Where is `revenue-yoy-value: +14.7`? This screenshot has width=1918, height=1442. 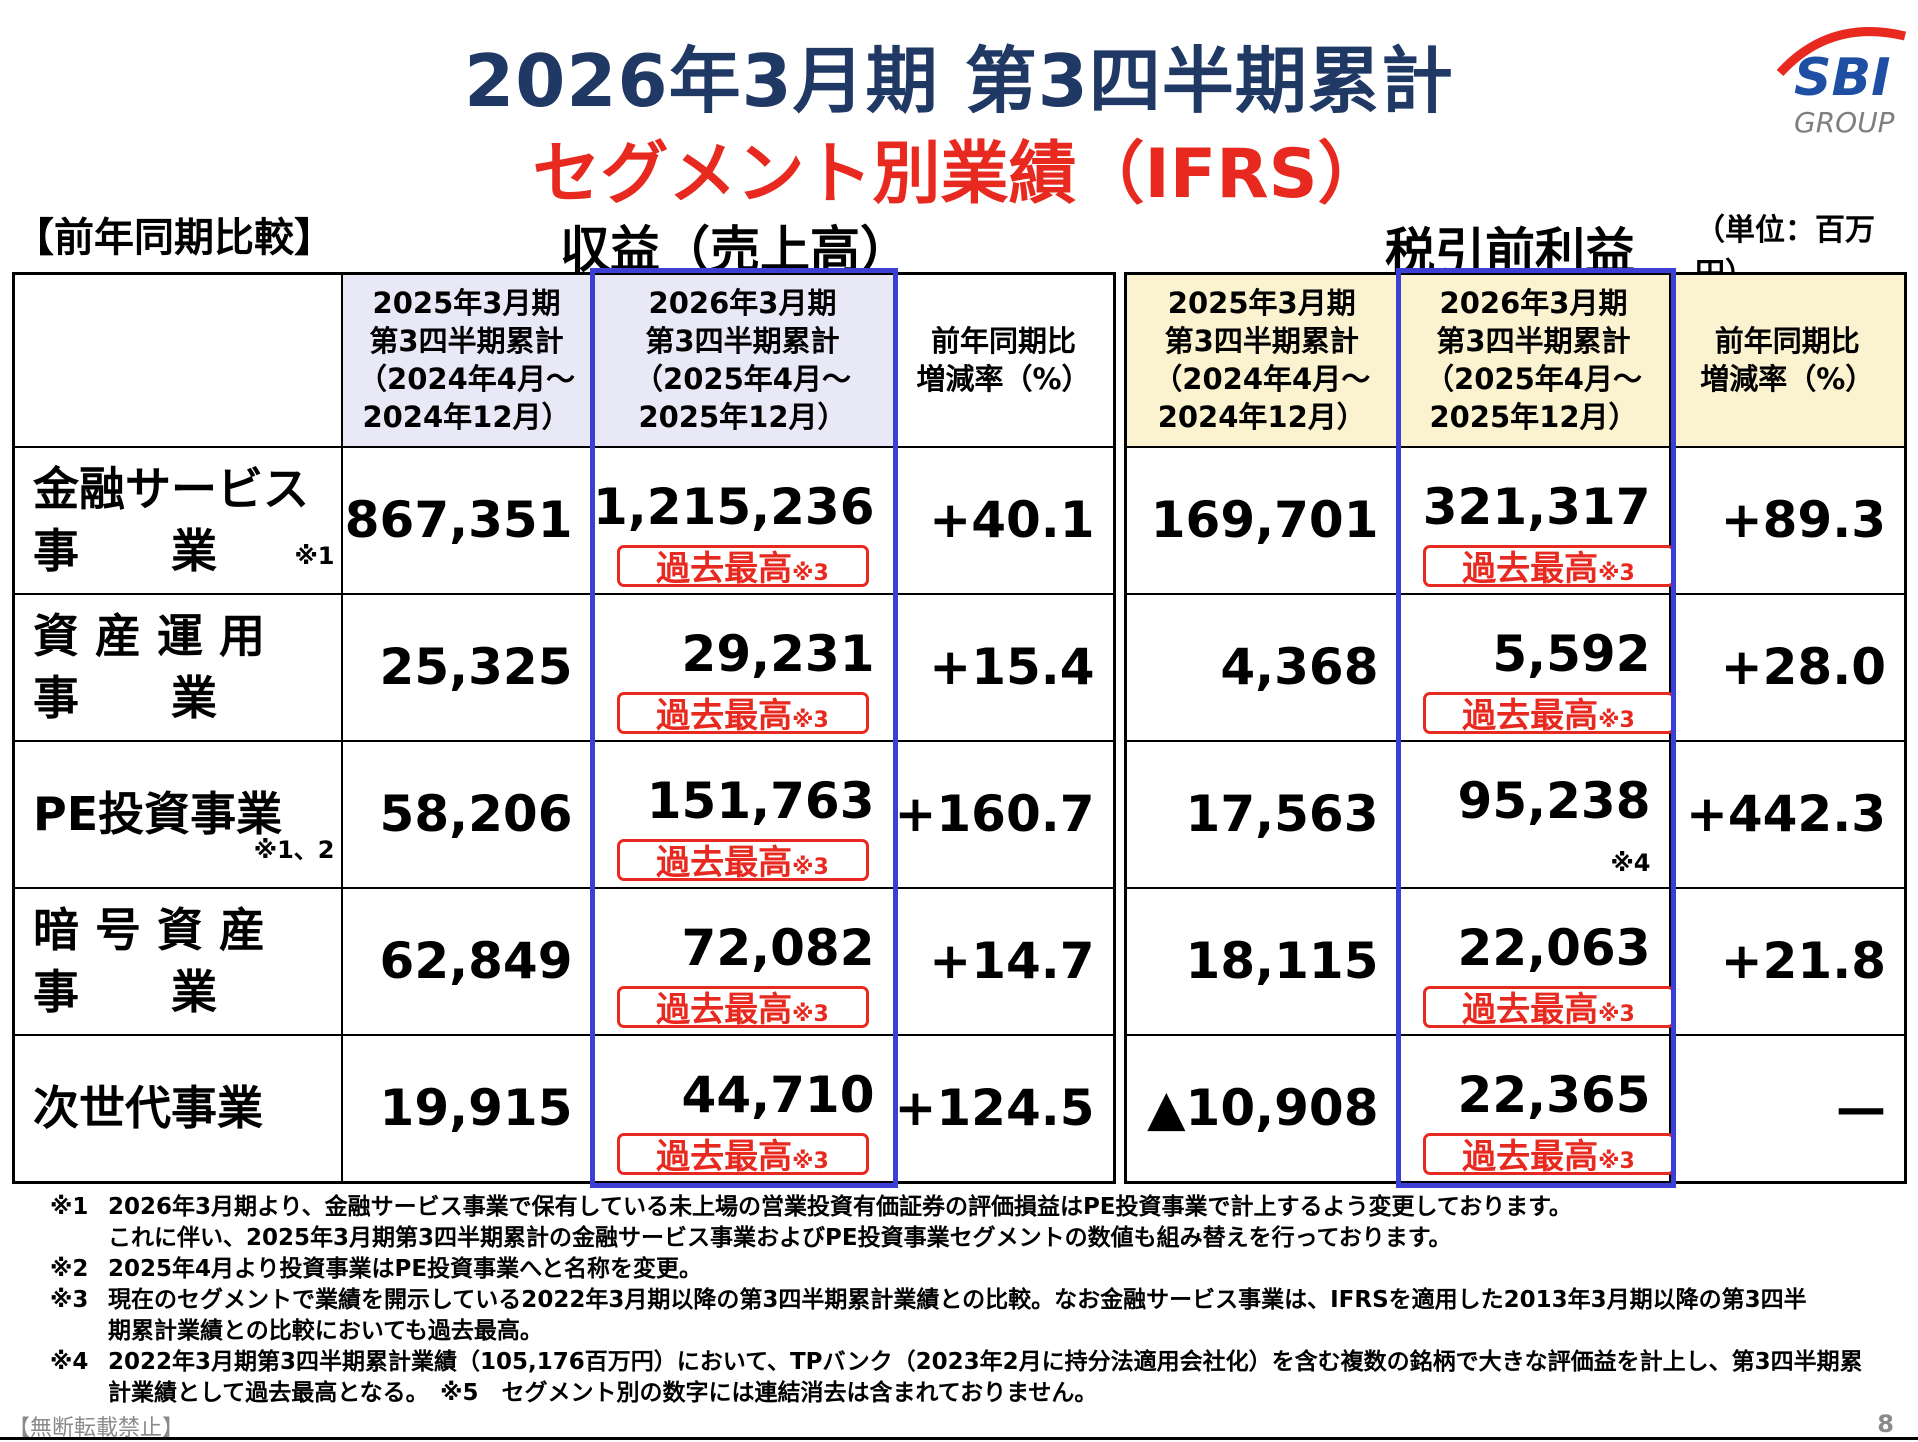 revenue-yoy-value: +14.7 is located at coordinates (1012, 961).